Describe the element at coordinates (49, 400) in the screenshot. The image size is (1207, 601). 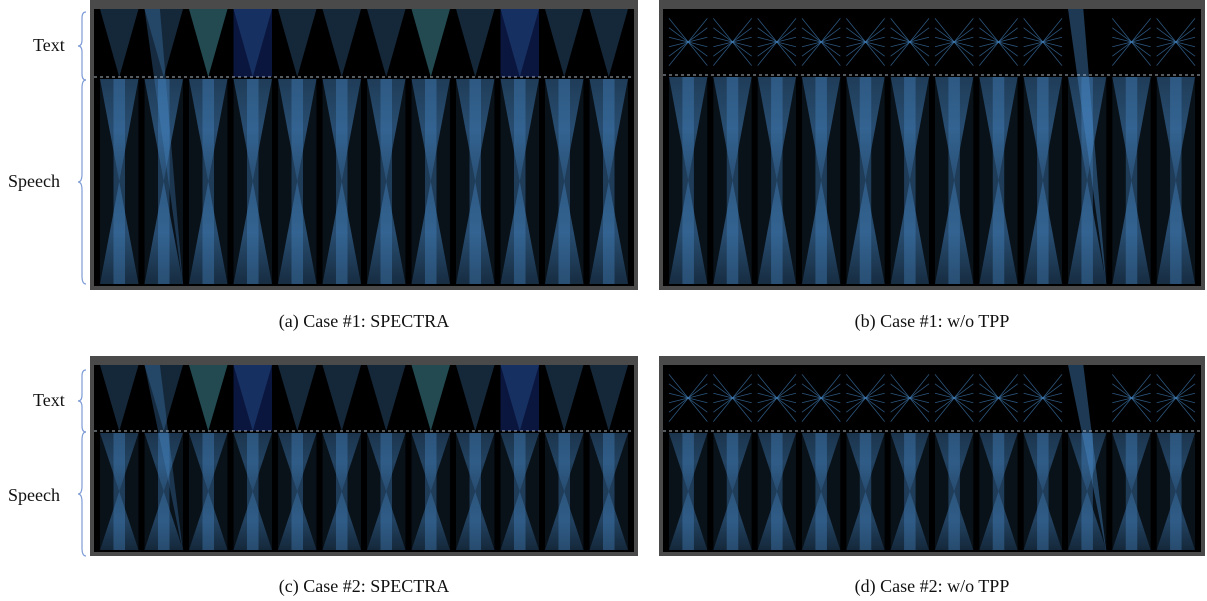
I see `row-label-text-2: Text` at that location.